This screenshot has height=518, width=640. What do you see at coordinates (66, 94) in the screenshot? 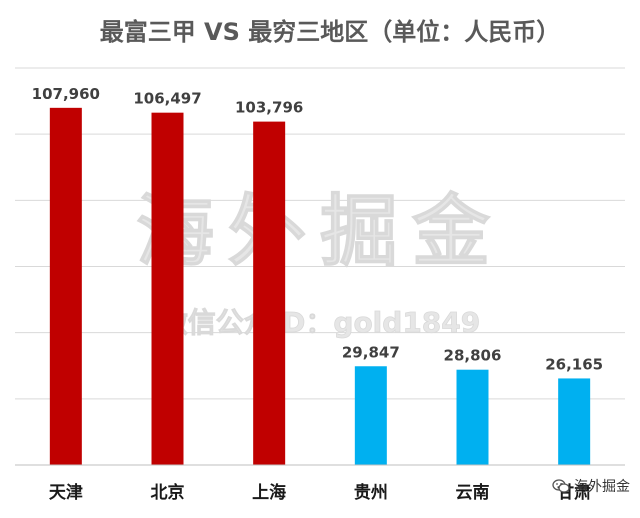
I see `value-label: 107,960` at bounding box center [66, 94].